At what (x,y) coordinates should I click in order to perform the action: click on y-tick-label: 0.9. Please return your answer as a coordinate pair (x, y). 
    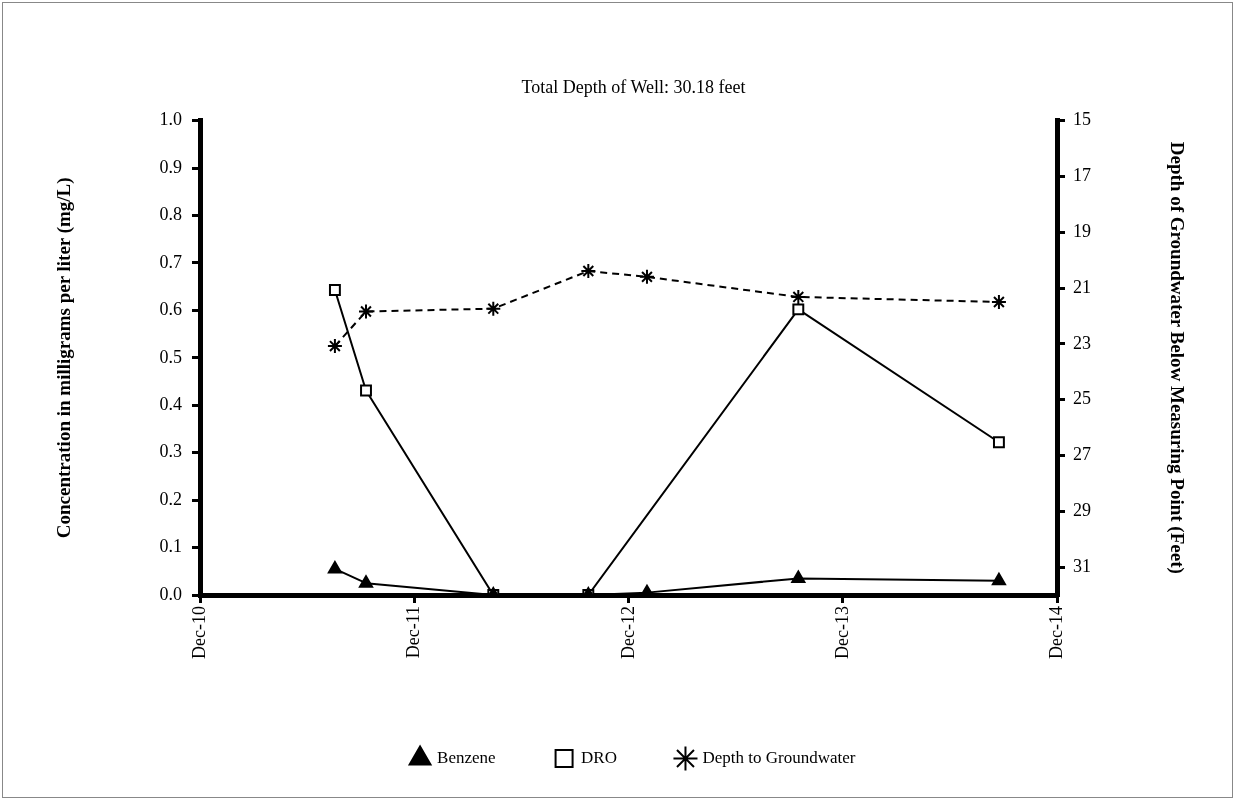
    Looking at the image, I should click on (170, 166).